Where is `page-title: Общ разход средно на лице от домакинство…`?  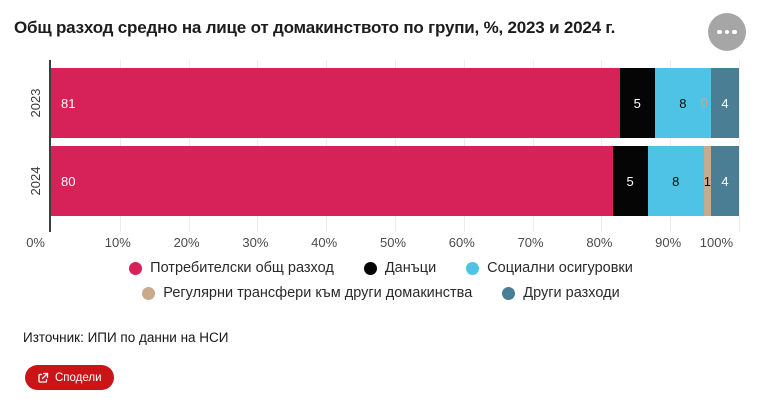 page-title: Общ разход средно на лице от домакинство… is located at coordinates (315, 27).